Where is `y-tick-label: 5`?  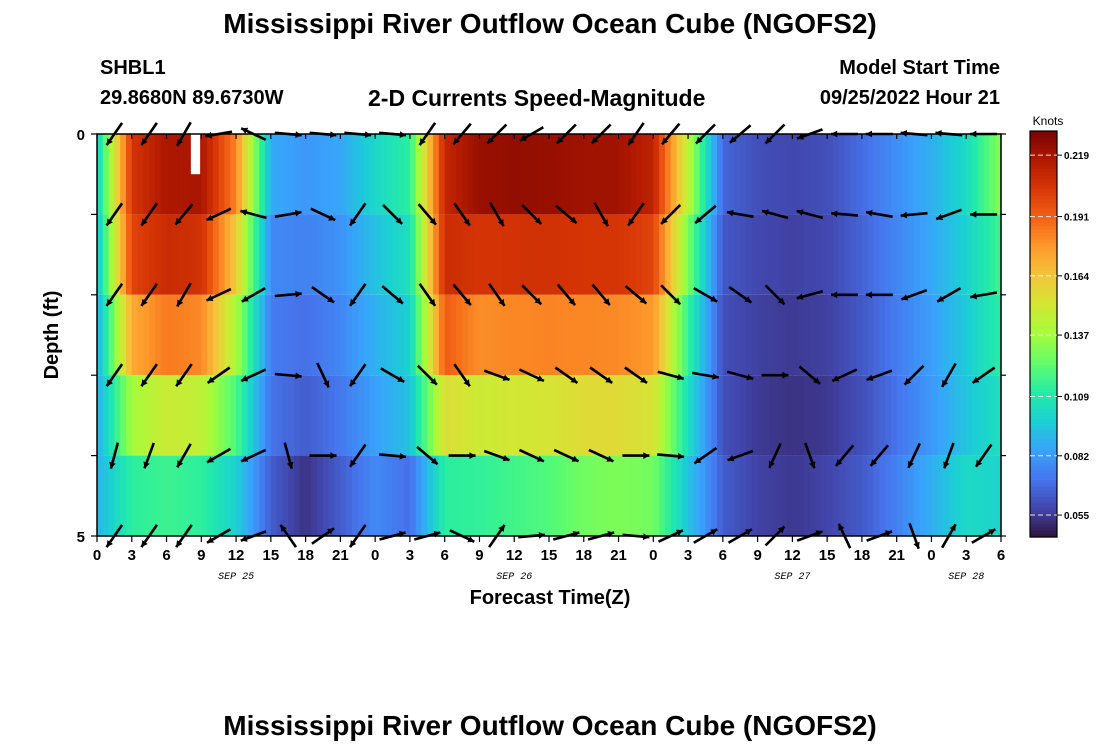 y-tick-label: 5 is located at coordinates (81, 537).